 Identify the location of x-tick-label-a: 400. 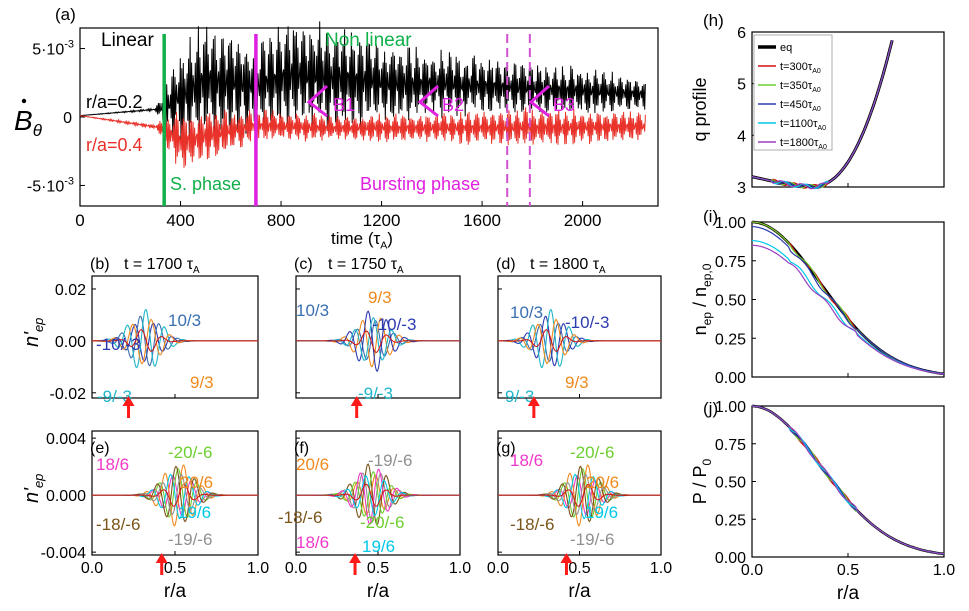
(180, 220).